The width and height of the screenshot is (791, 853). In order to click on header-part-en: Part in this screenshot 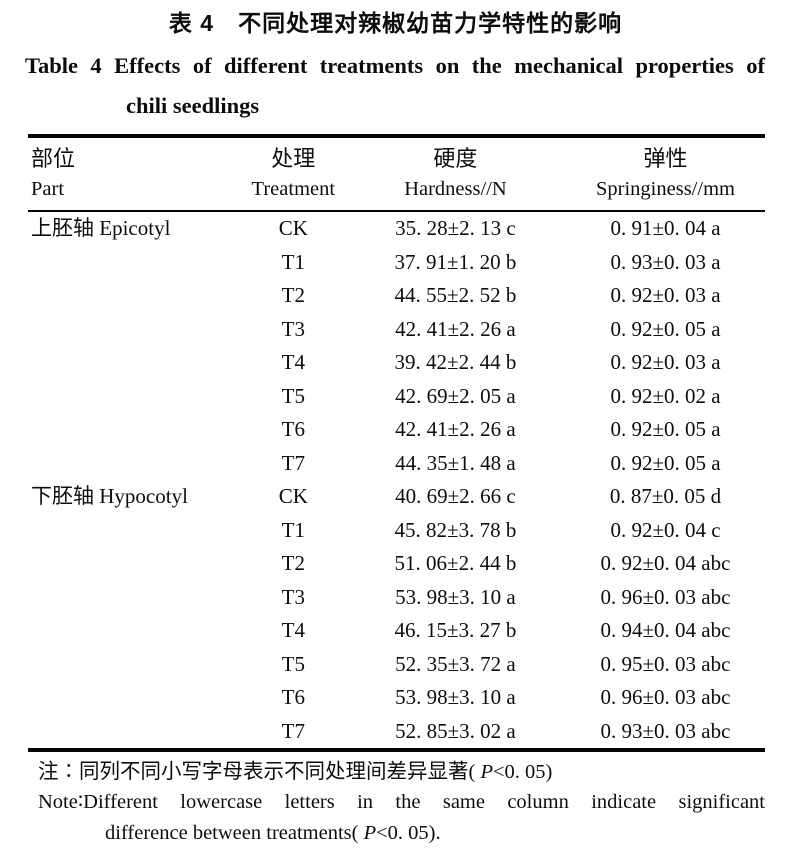, I will do `click(48, 189)`.